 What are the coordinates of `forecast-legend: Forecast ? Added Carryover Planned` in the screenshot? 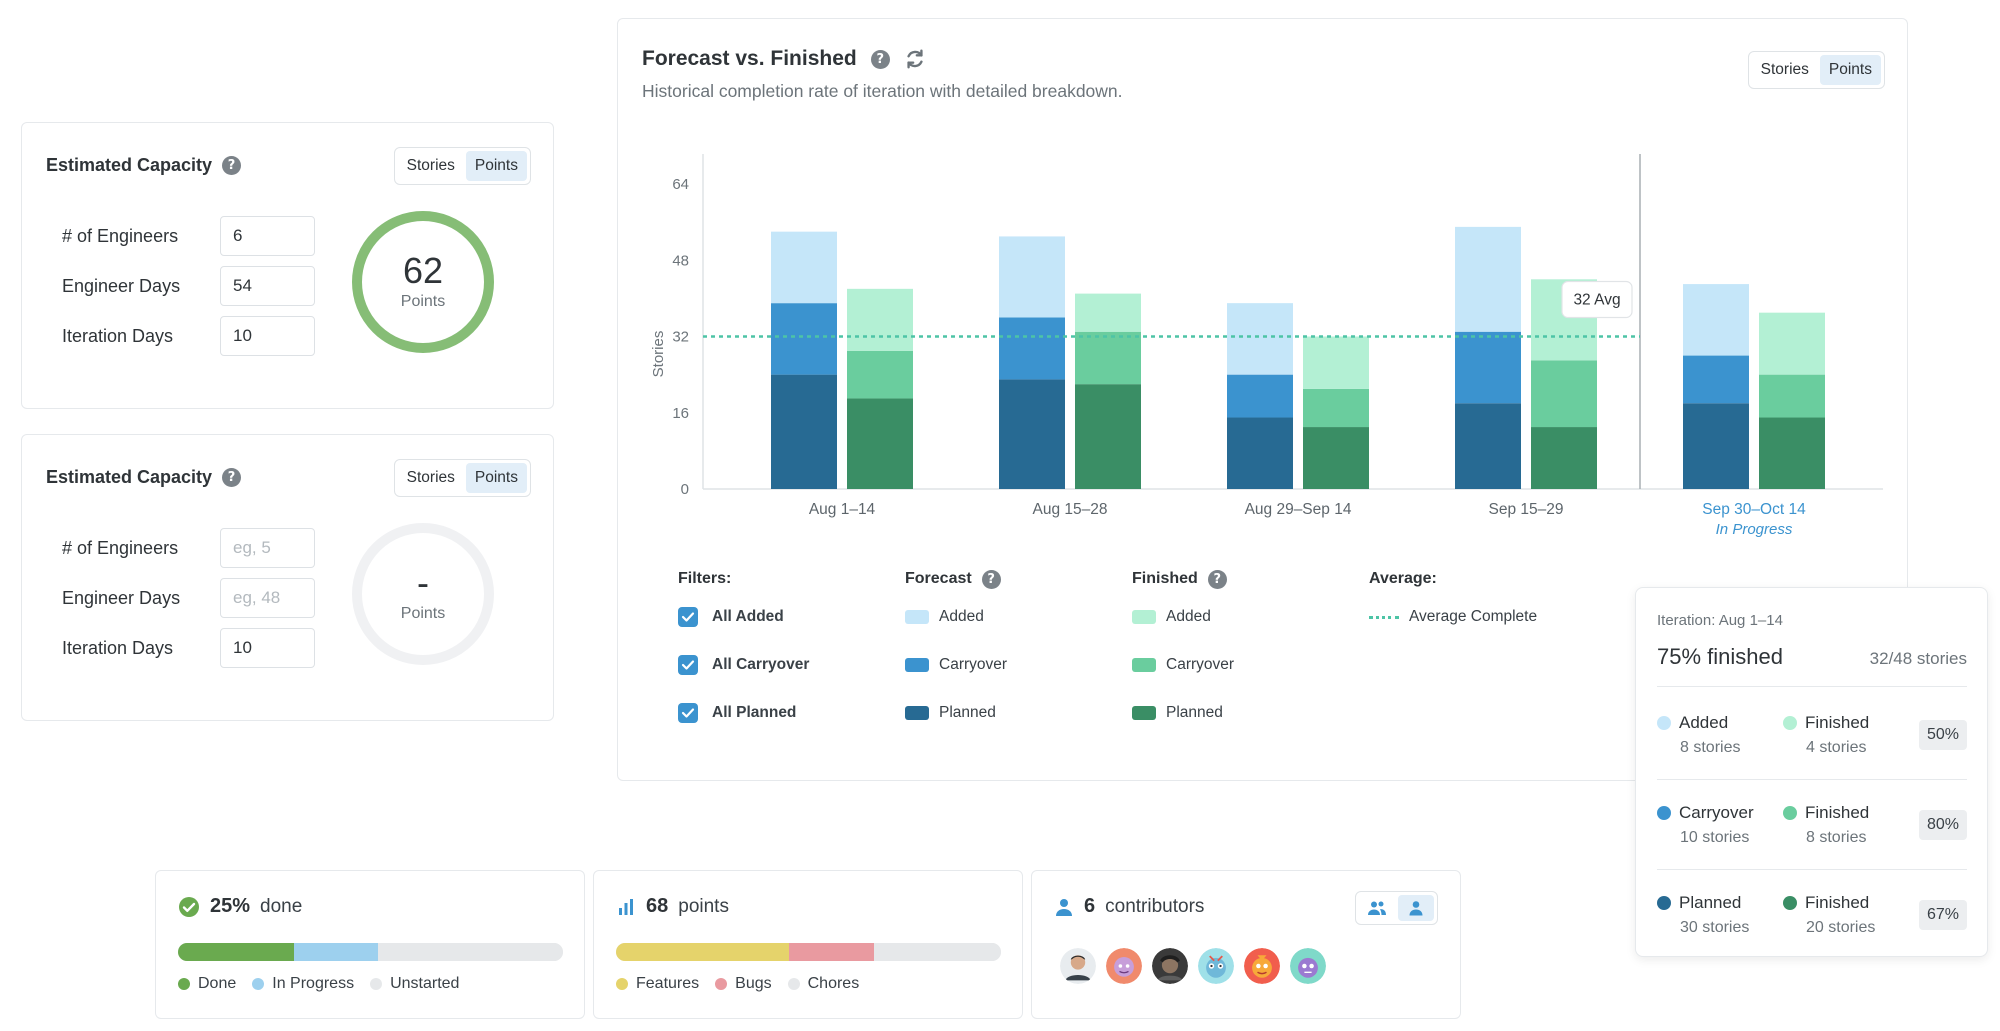 It's located at (956, 646).